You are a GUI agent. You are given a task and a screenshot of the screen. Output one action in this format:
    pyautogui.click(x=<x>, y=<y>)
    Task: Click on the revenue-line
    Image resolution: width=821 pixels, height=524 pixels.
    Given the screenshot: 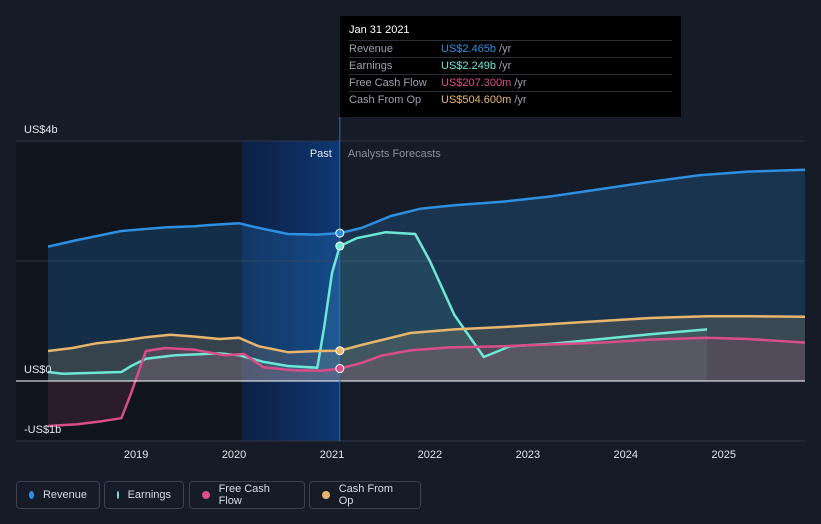 What is the action you would take?
    pyautogui.click(x=426, y=208)
    